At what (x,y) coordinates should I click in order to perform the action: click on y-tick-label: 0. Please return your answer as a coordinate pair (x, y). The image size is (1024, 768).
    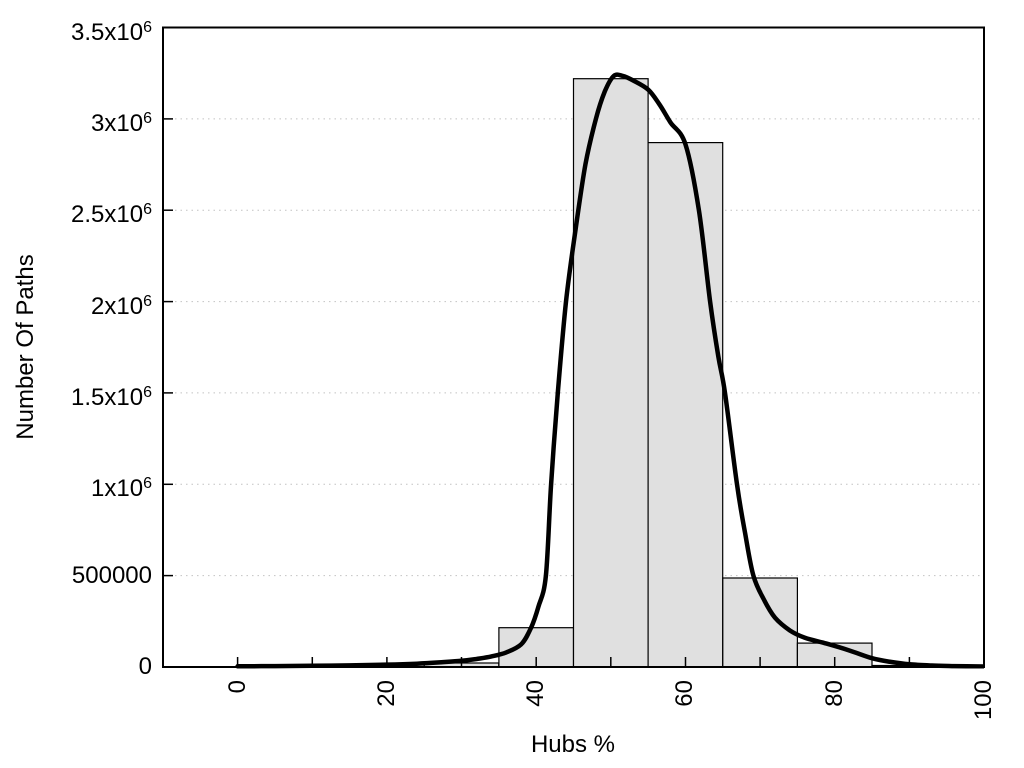
    Looking at the image, I should click on (145, 666).